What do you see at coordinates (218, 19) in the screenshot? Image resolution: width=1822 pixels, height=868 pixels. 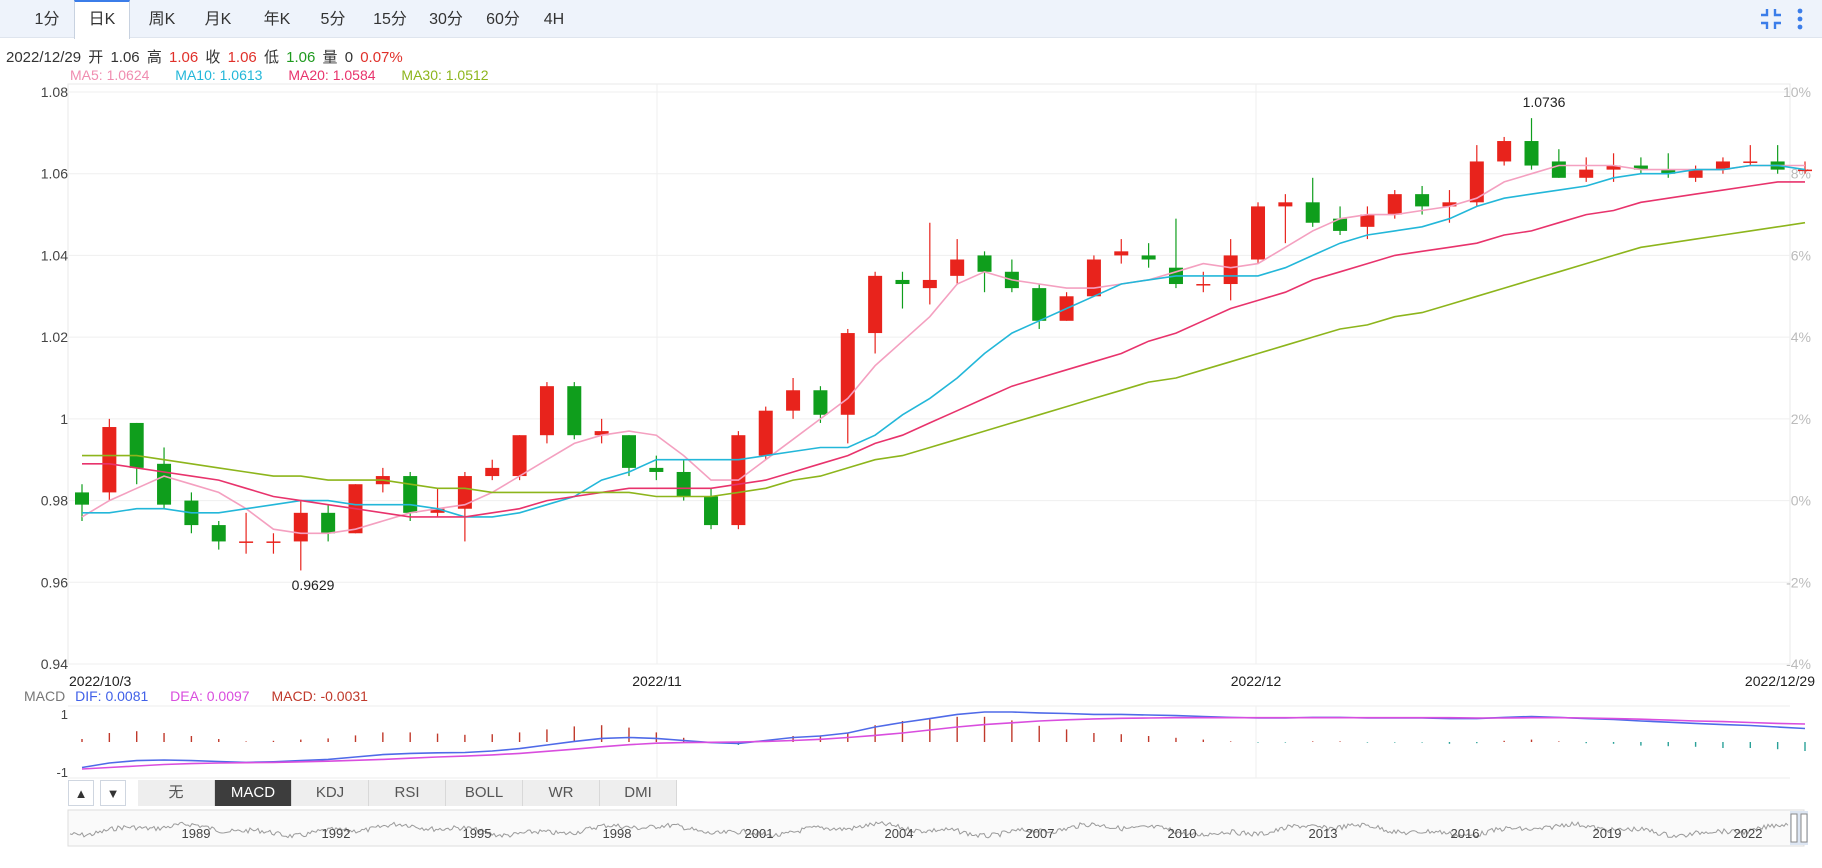 I see `tab-3: 月K` at bounding box center [218, 19].